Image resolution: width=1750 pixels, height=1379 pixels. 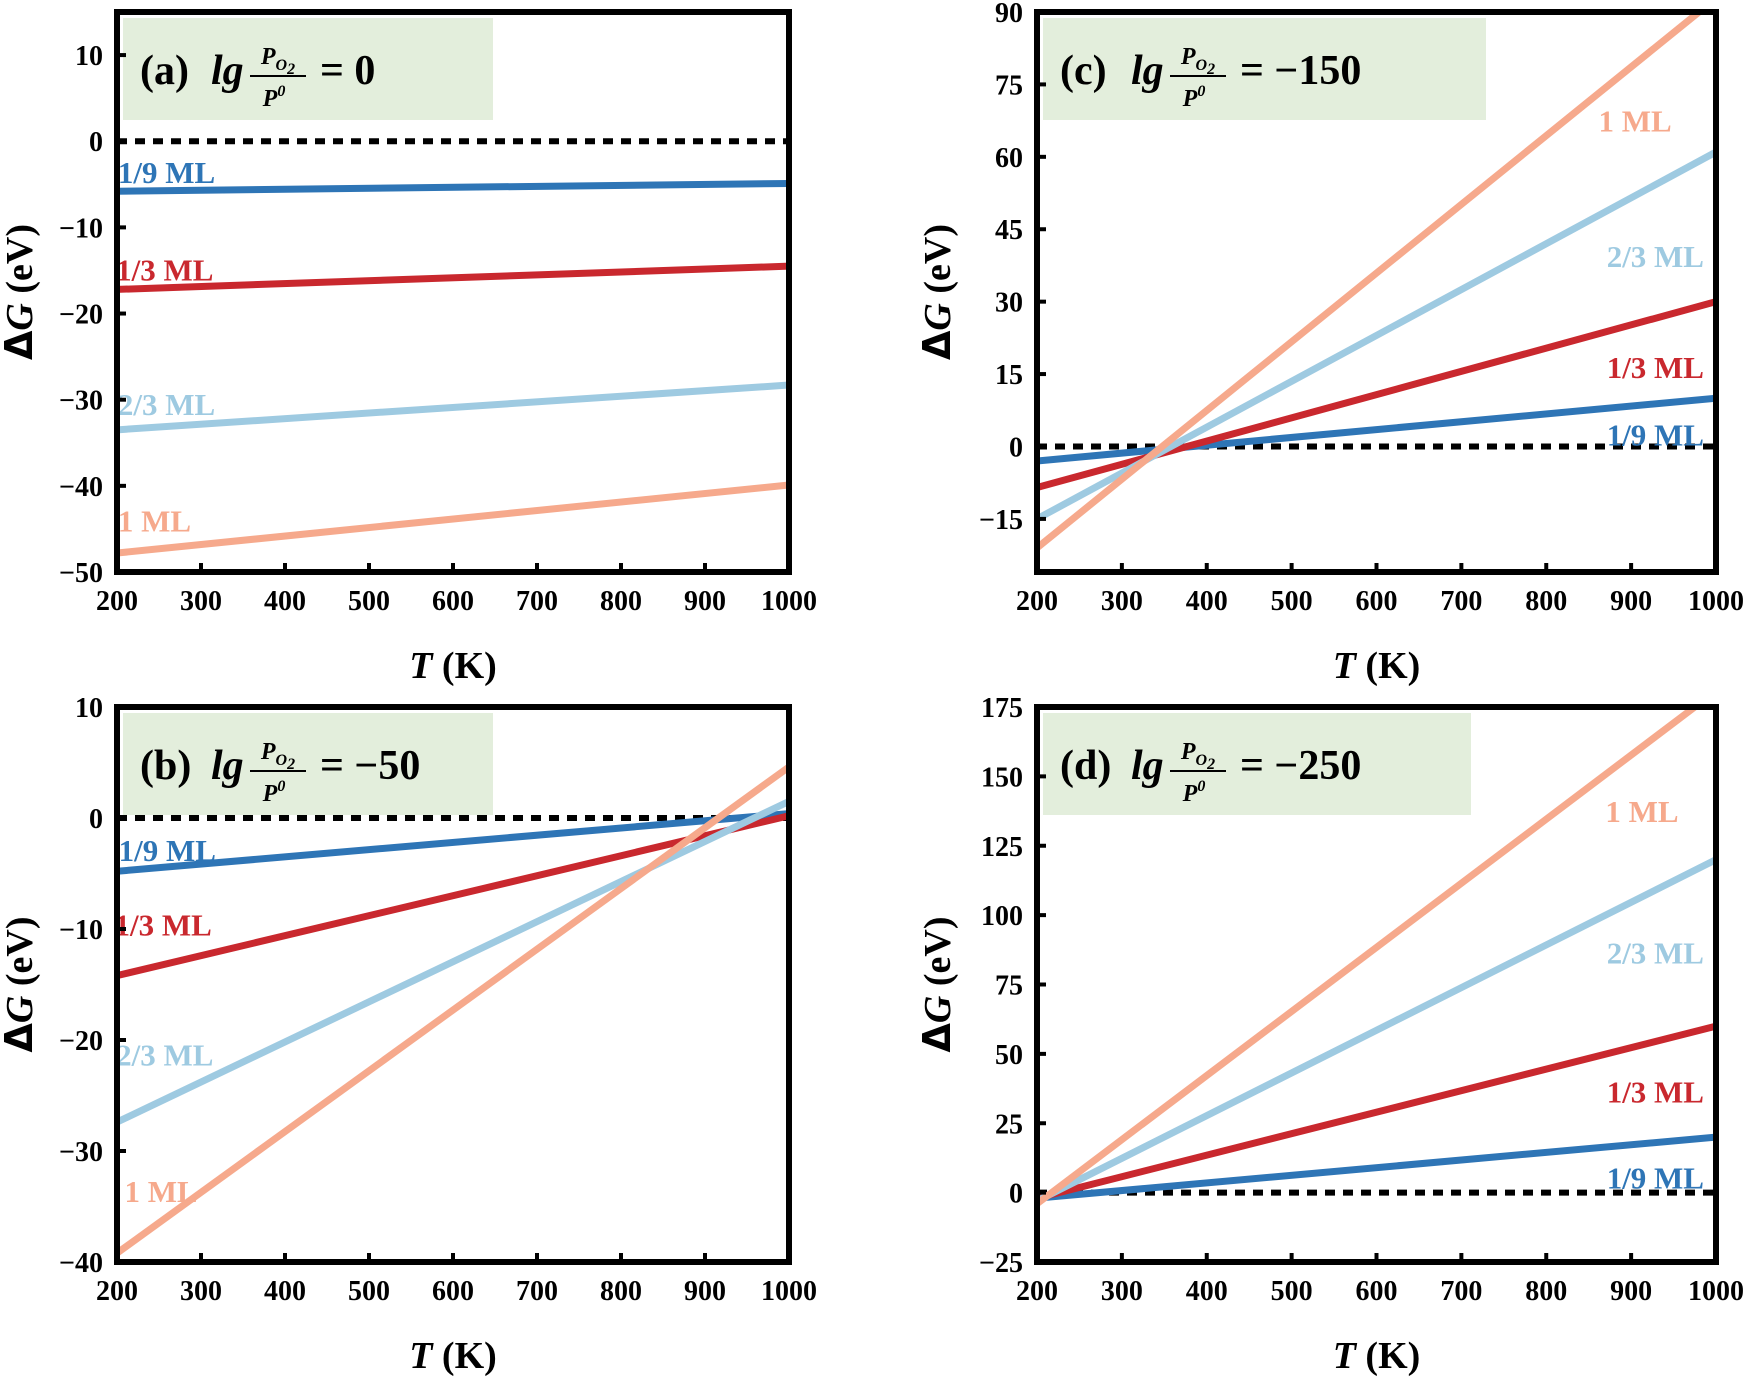 What do you see at coordinates (1009, 1124) in the screenshot?
I see `y-tick-label: 25` at bounding box center [1009, 1124].